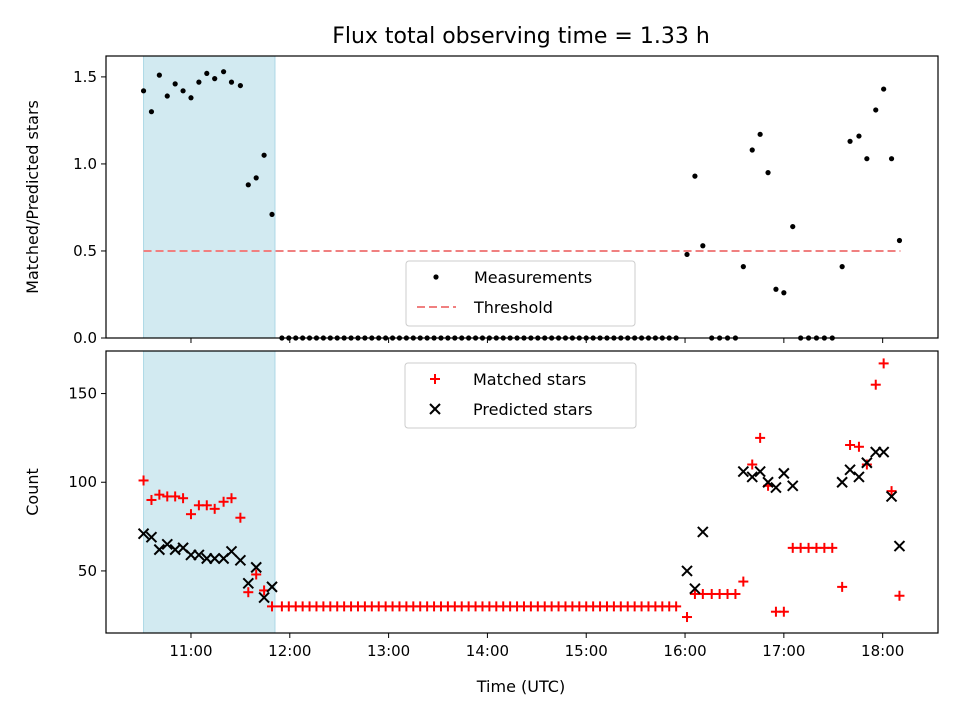 Image resolution: width=960 pixels, height=720 pixels. What do you see at coordinates (87, 571) in the screenshot?
I see `y-tick-label: 50` at bounding box center [87, 571].